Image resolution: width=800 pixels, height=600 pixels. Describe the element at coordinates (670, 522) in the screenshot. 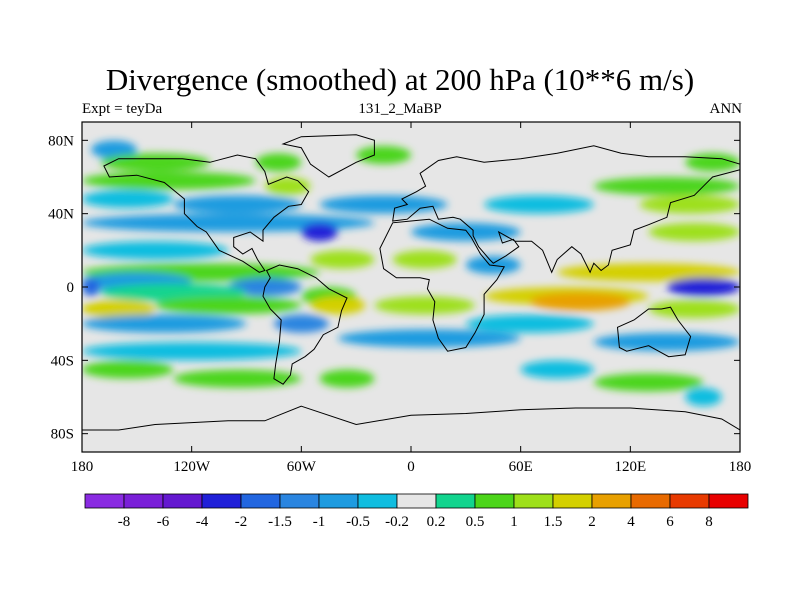

I see `colorbar-label: 6` at that location.